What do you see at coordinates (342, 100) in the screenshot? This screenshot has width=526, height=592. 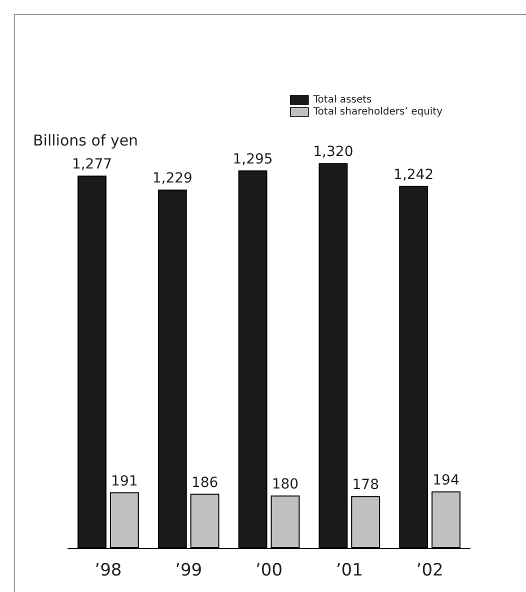 I see `legend-label: Total assets` at bounding box center [342, 100].